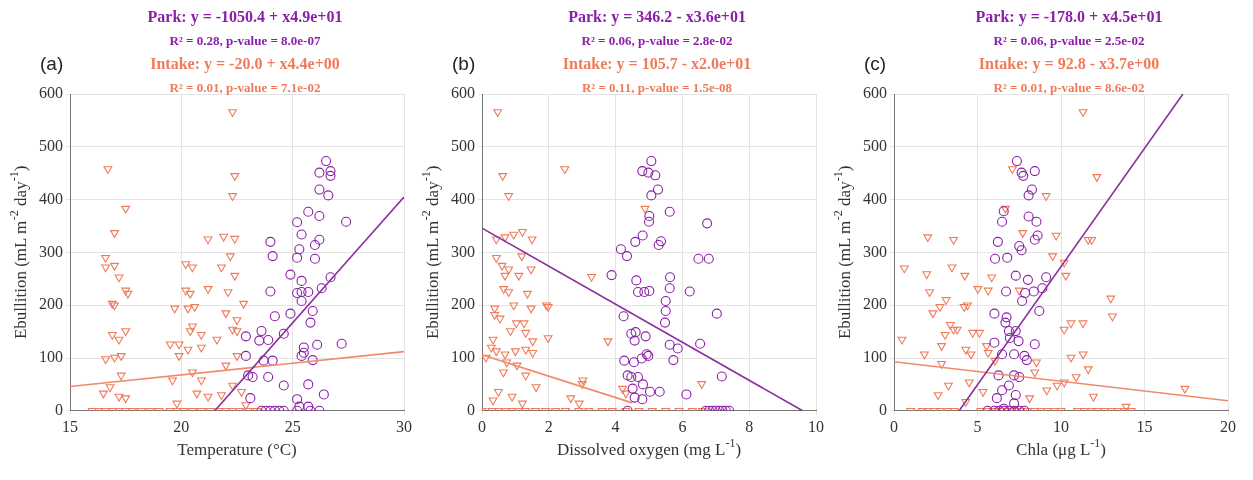 The width and height of the screenshot is (1253, 480). What do you see at coordinates (657, 17) in the screenshot?
I see `text: Park: y = 346.2 - x3.6e+01` at bounding box center [657, 17].